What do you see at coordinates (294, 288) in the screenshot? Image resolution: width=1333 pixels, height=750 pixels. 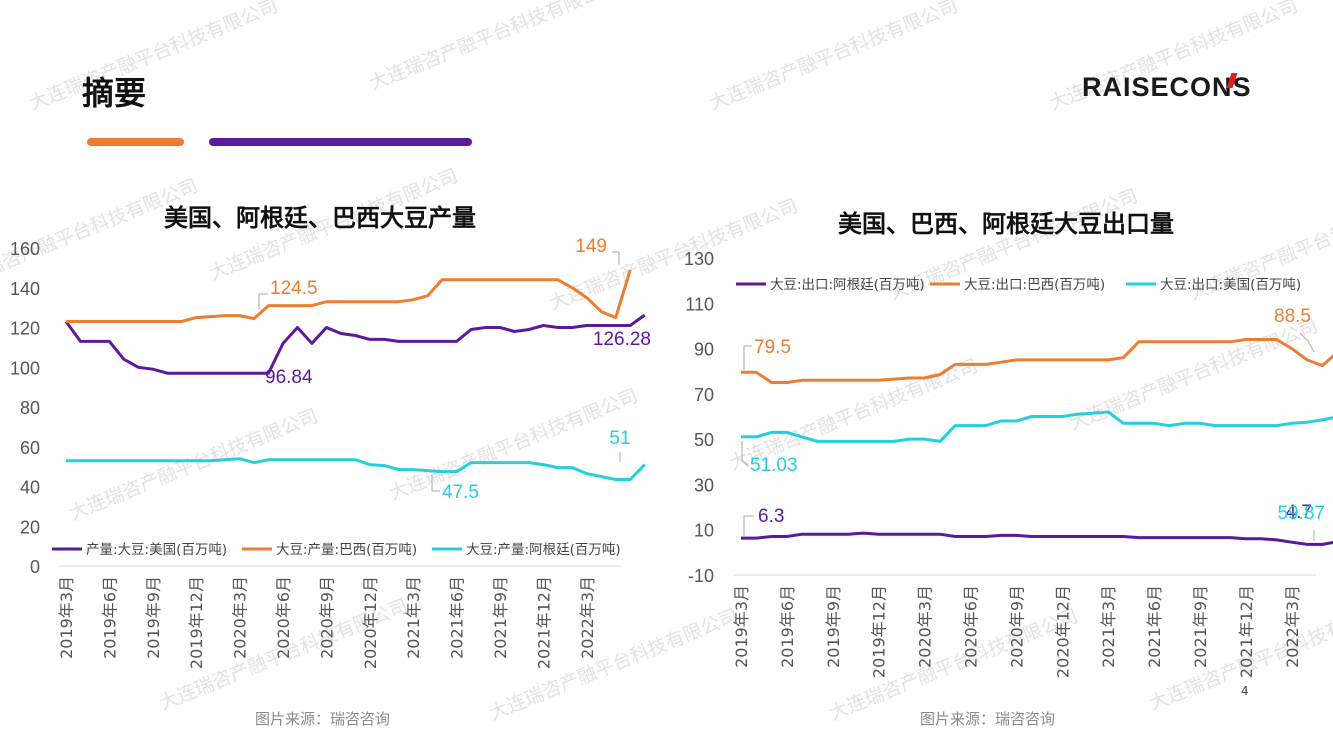 I see `data-label: 124.5` at bounding box center [294, 288].